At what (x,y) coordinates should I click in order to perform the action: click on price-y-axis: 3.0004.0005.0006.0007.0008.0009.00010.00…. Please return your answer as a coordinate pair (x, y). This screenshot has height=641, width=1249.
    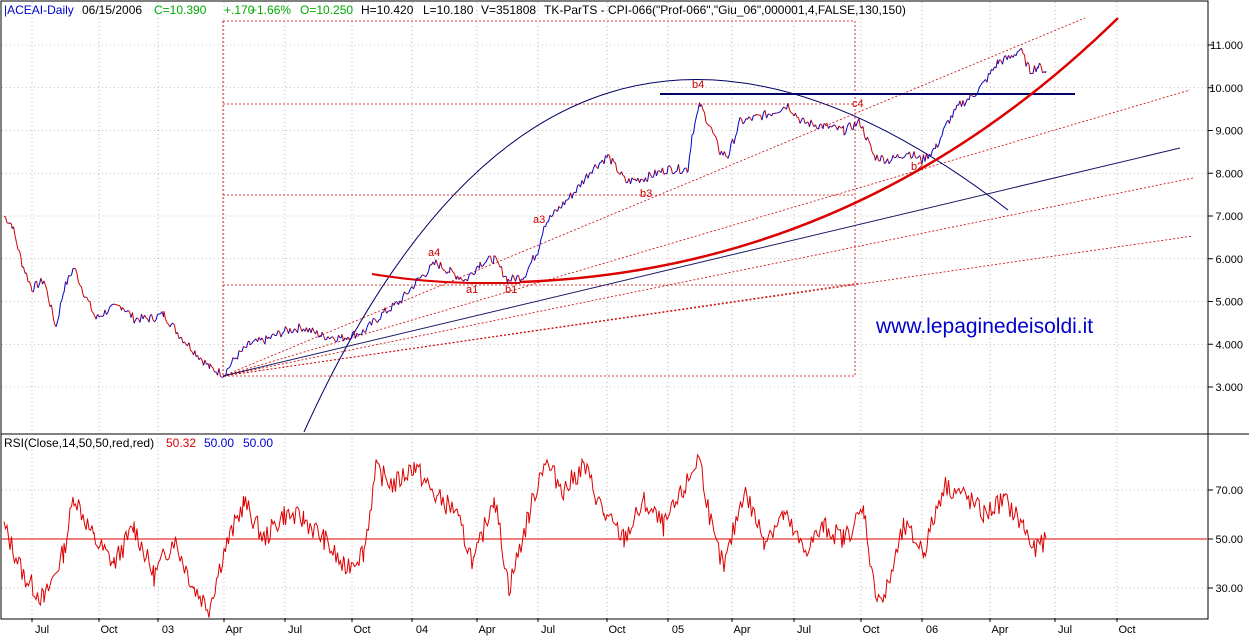
    Looking at the image, I should click on (1225, 217).